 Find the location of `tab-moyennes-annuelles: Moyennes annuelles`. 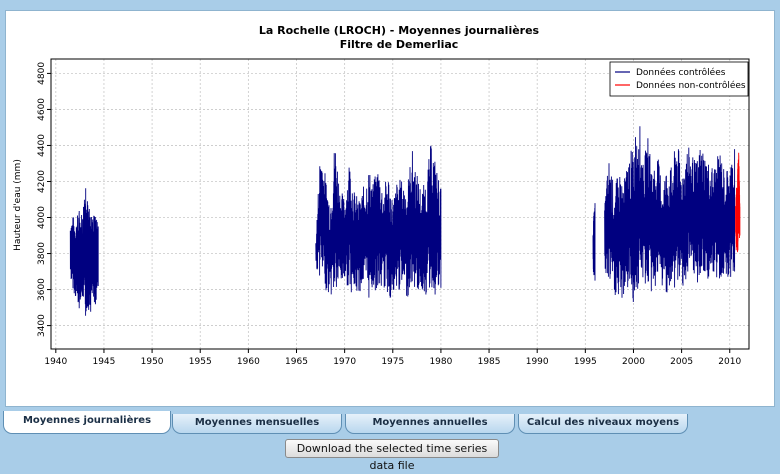

tab-moyennes-annuelles: Moyennes annuelles is located at coordinates (430, 424).